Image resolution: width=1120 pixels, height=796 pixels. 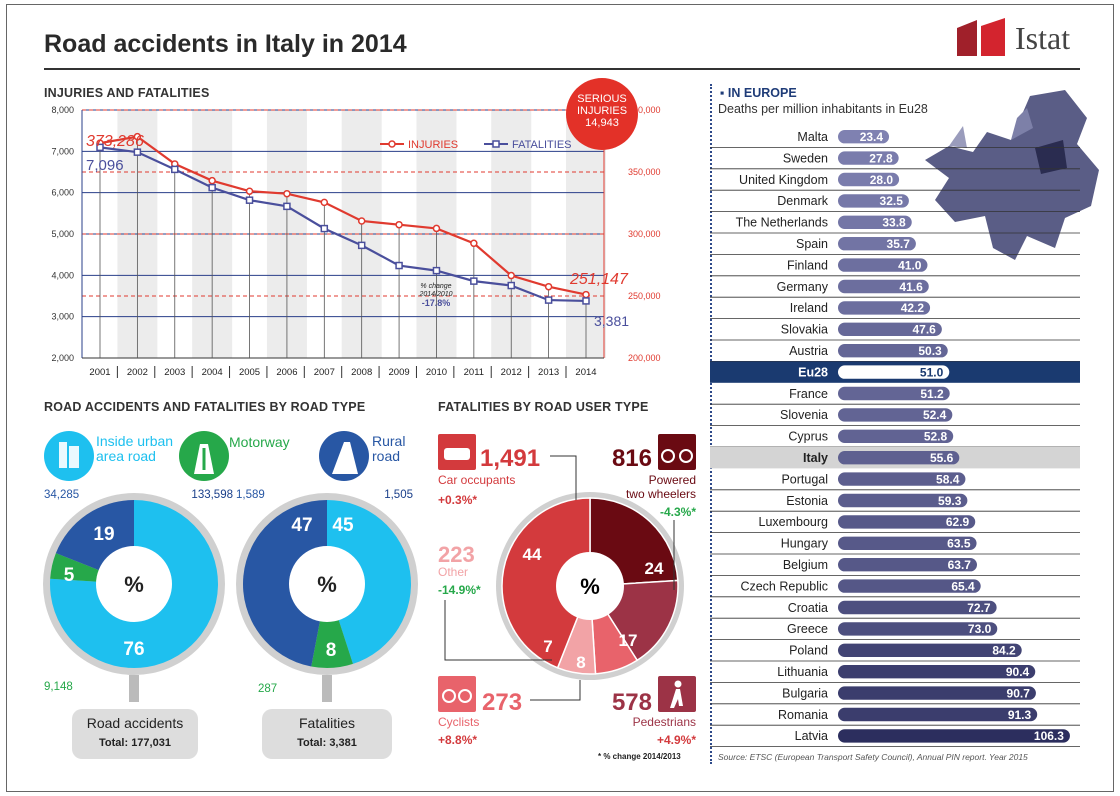 What do you see at coordinates (782, 223) in the screenshot?
I see `bar-category-label: The Netherlands` at bounding box center [782, 223].